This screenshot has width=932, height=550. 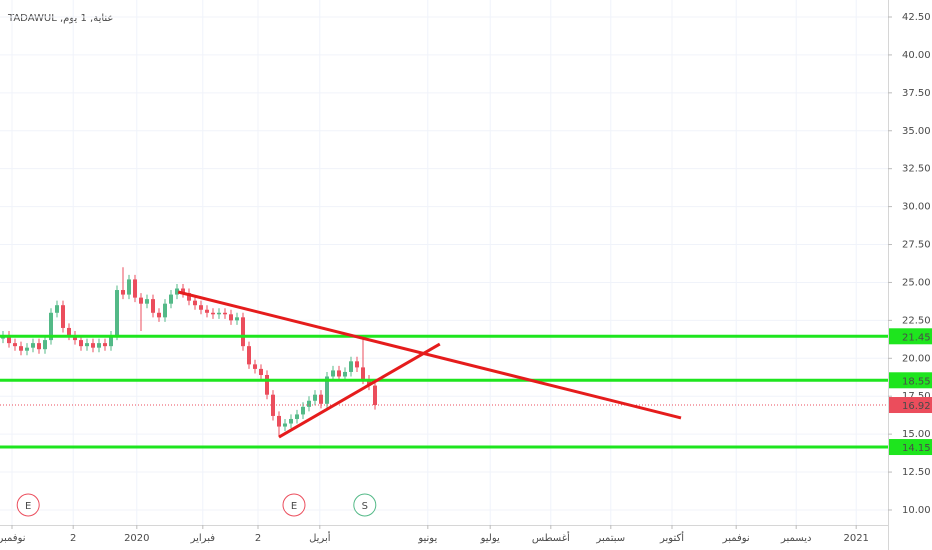 What do you see at coordinates (916, 358) in the screenshot?
I see `y-tick-label: 20.00` at bounding box center [916, 358].